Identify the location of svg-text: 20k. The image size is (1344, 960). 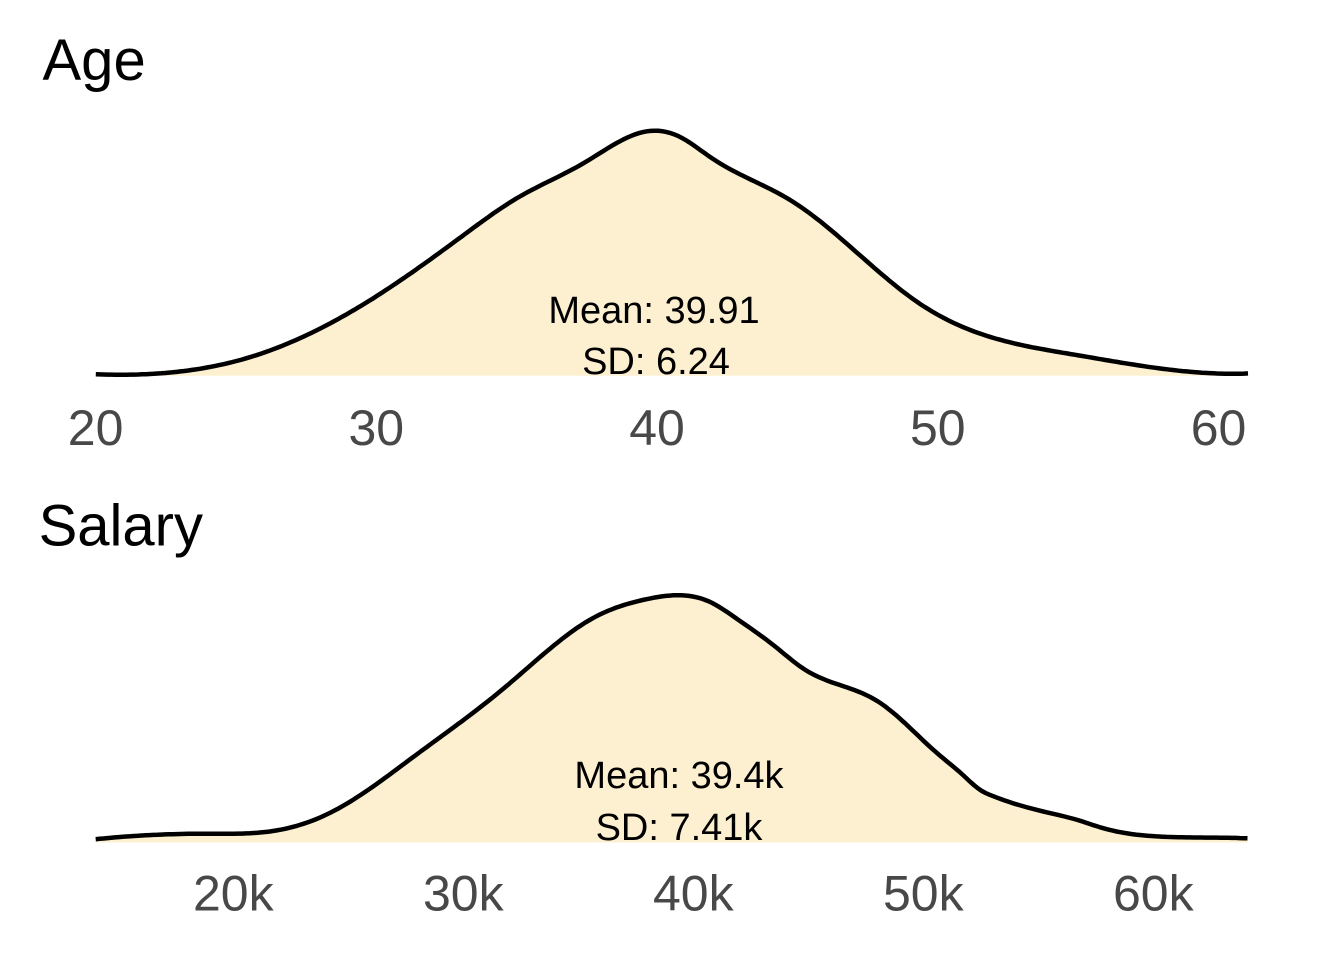
(234, 894).